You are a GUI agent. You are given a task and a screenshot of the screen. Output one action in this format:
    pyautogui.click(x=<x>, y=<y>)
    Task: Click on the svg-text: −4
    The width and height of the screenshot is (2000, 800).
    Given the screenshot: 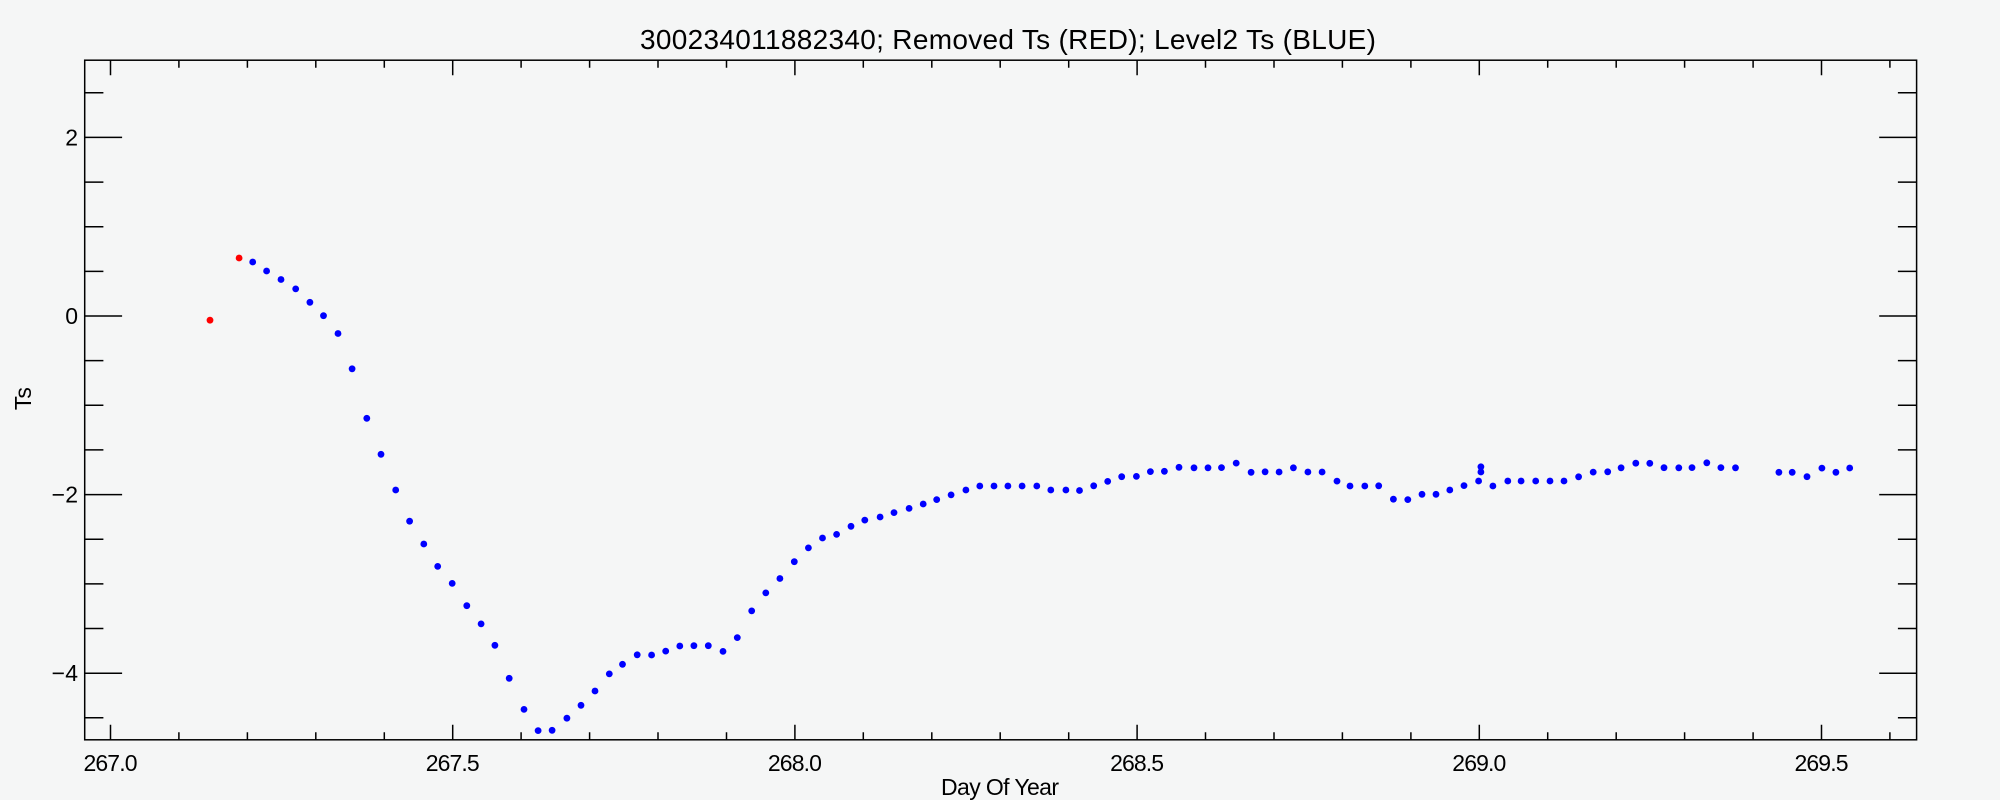 What is the action you would take?
    pyautogui.click(x=65, y=673)
    